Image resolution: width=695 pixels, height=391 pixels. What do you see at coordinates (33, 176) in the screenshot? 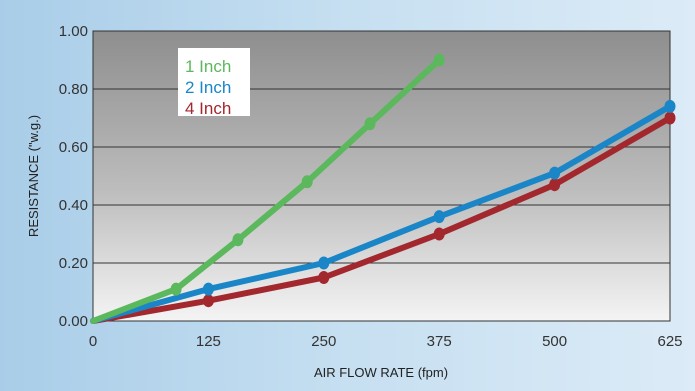
I see `y-axis-title: RESISTANCE ("w.g.)` at bounding box center [33, 176].